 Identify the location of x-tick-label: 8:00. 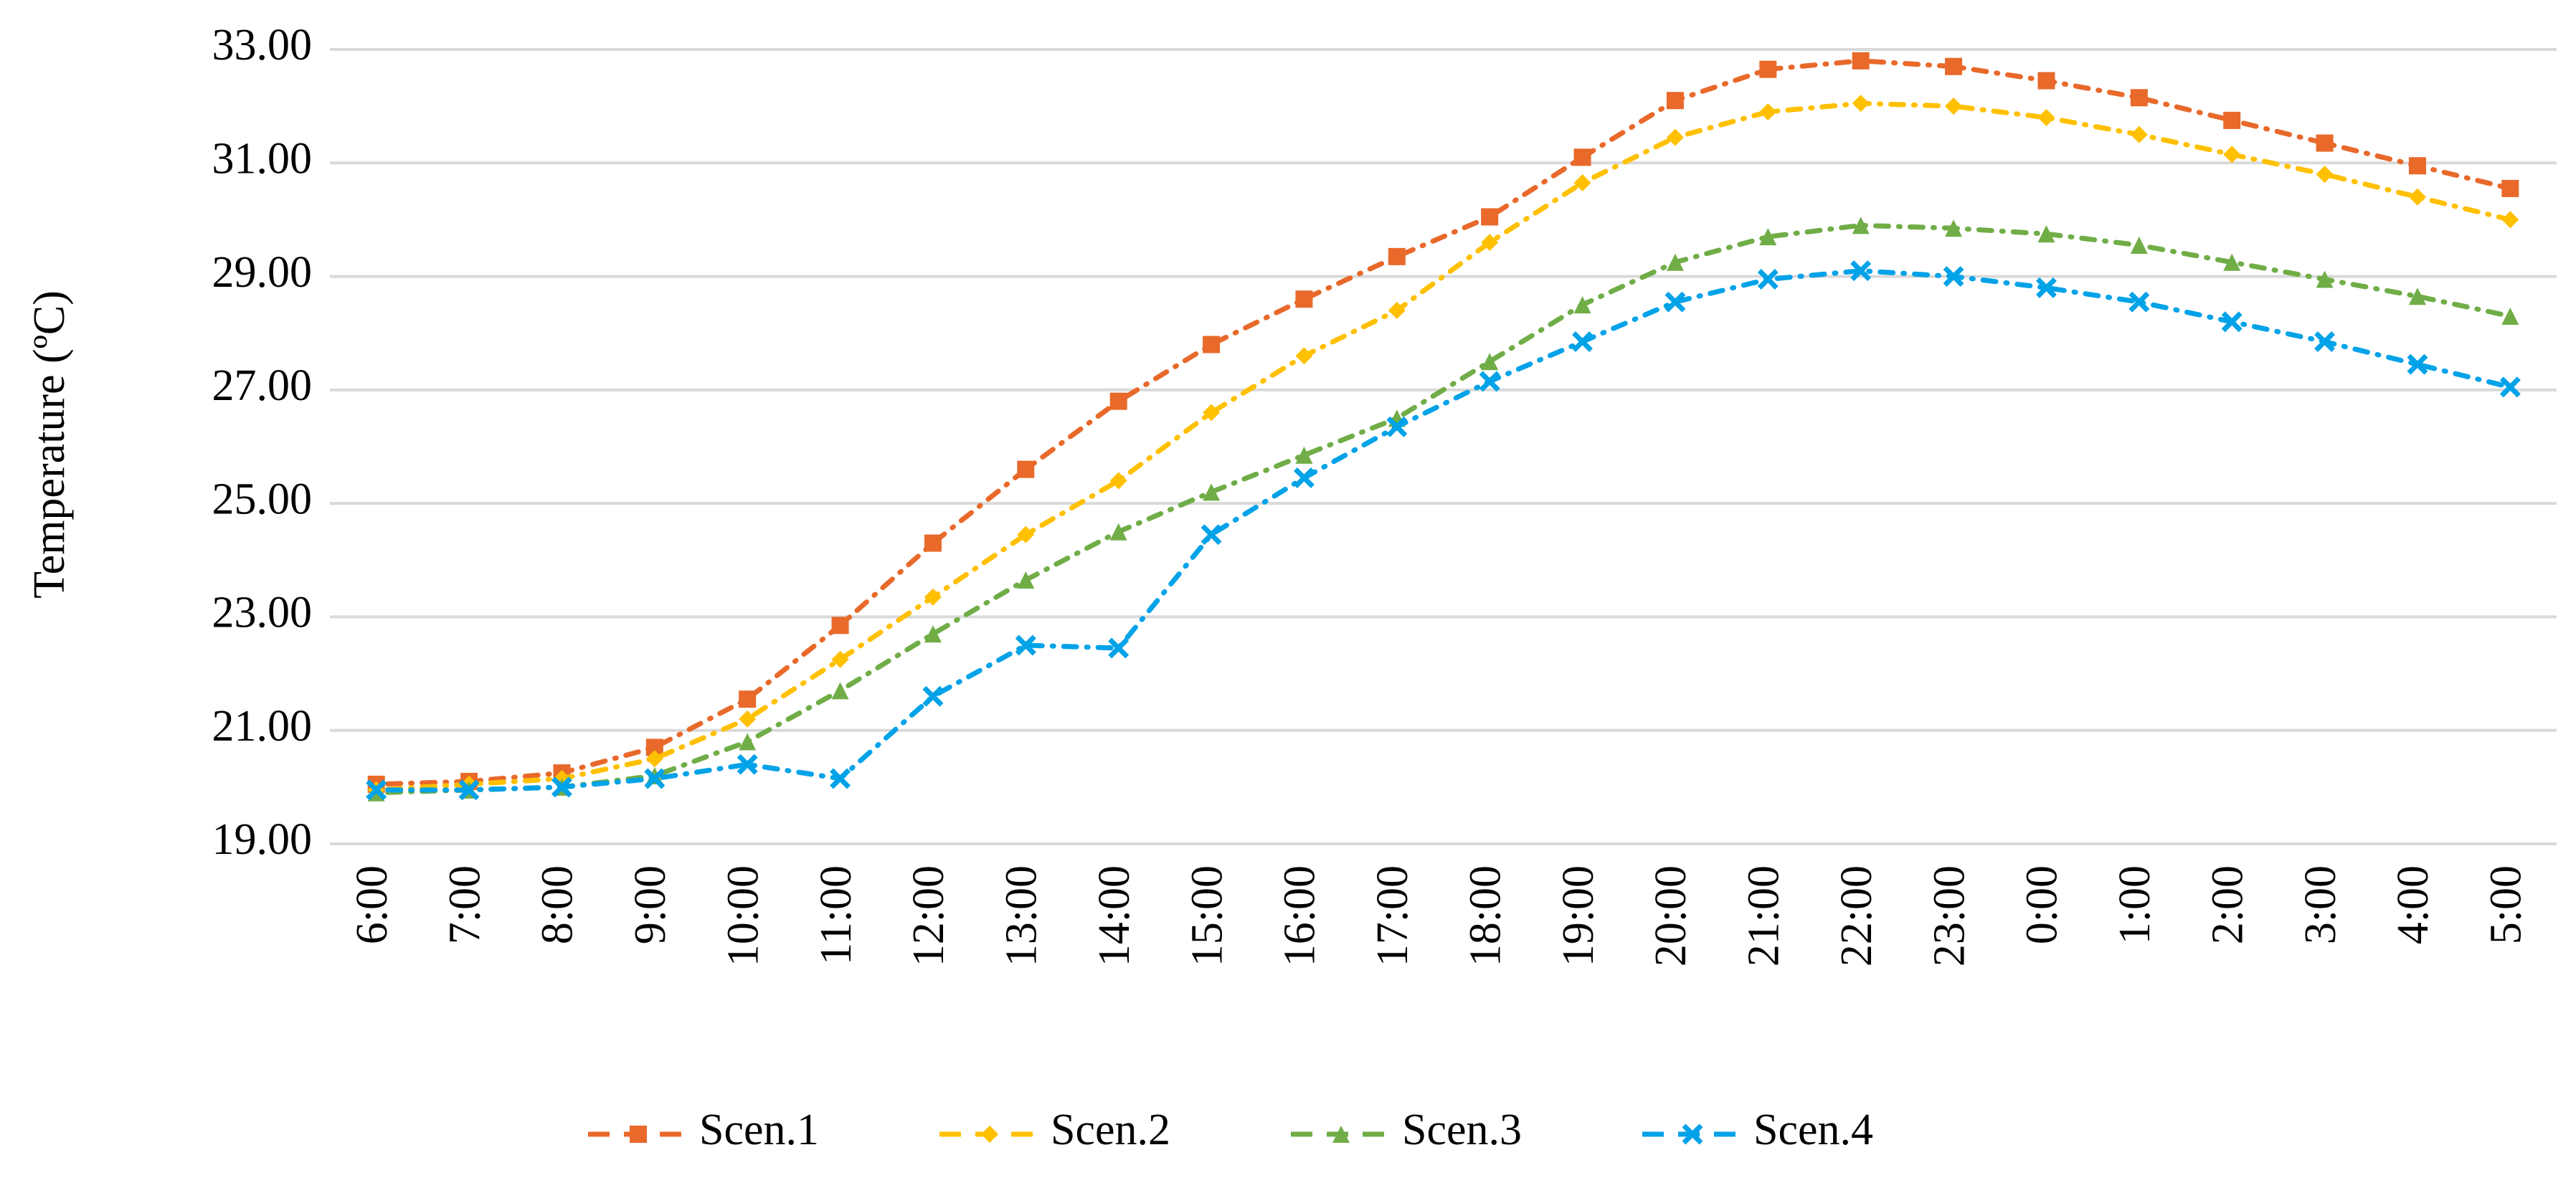
(558, 904).